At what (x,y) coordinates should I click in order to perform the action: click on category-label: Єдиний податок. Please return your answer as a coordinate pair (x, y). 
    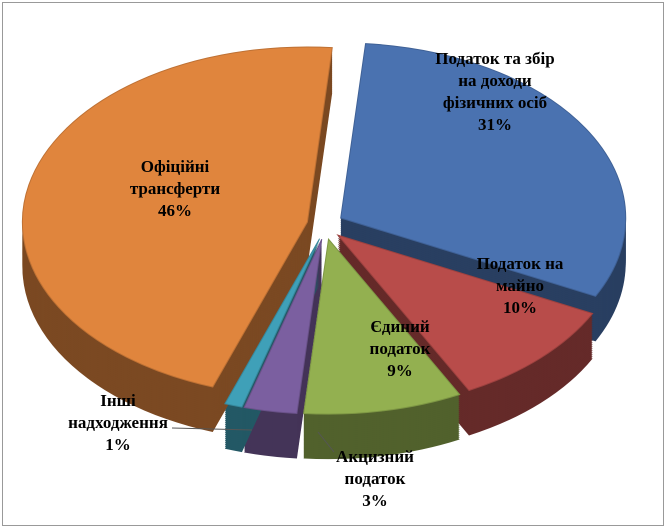
    Looking at the image, I should click on (400, 337).